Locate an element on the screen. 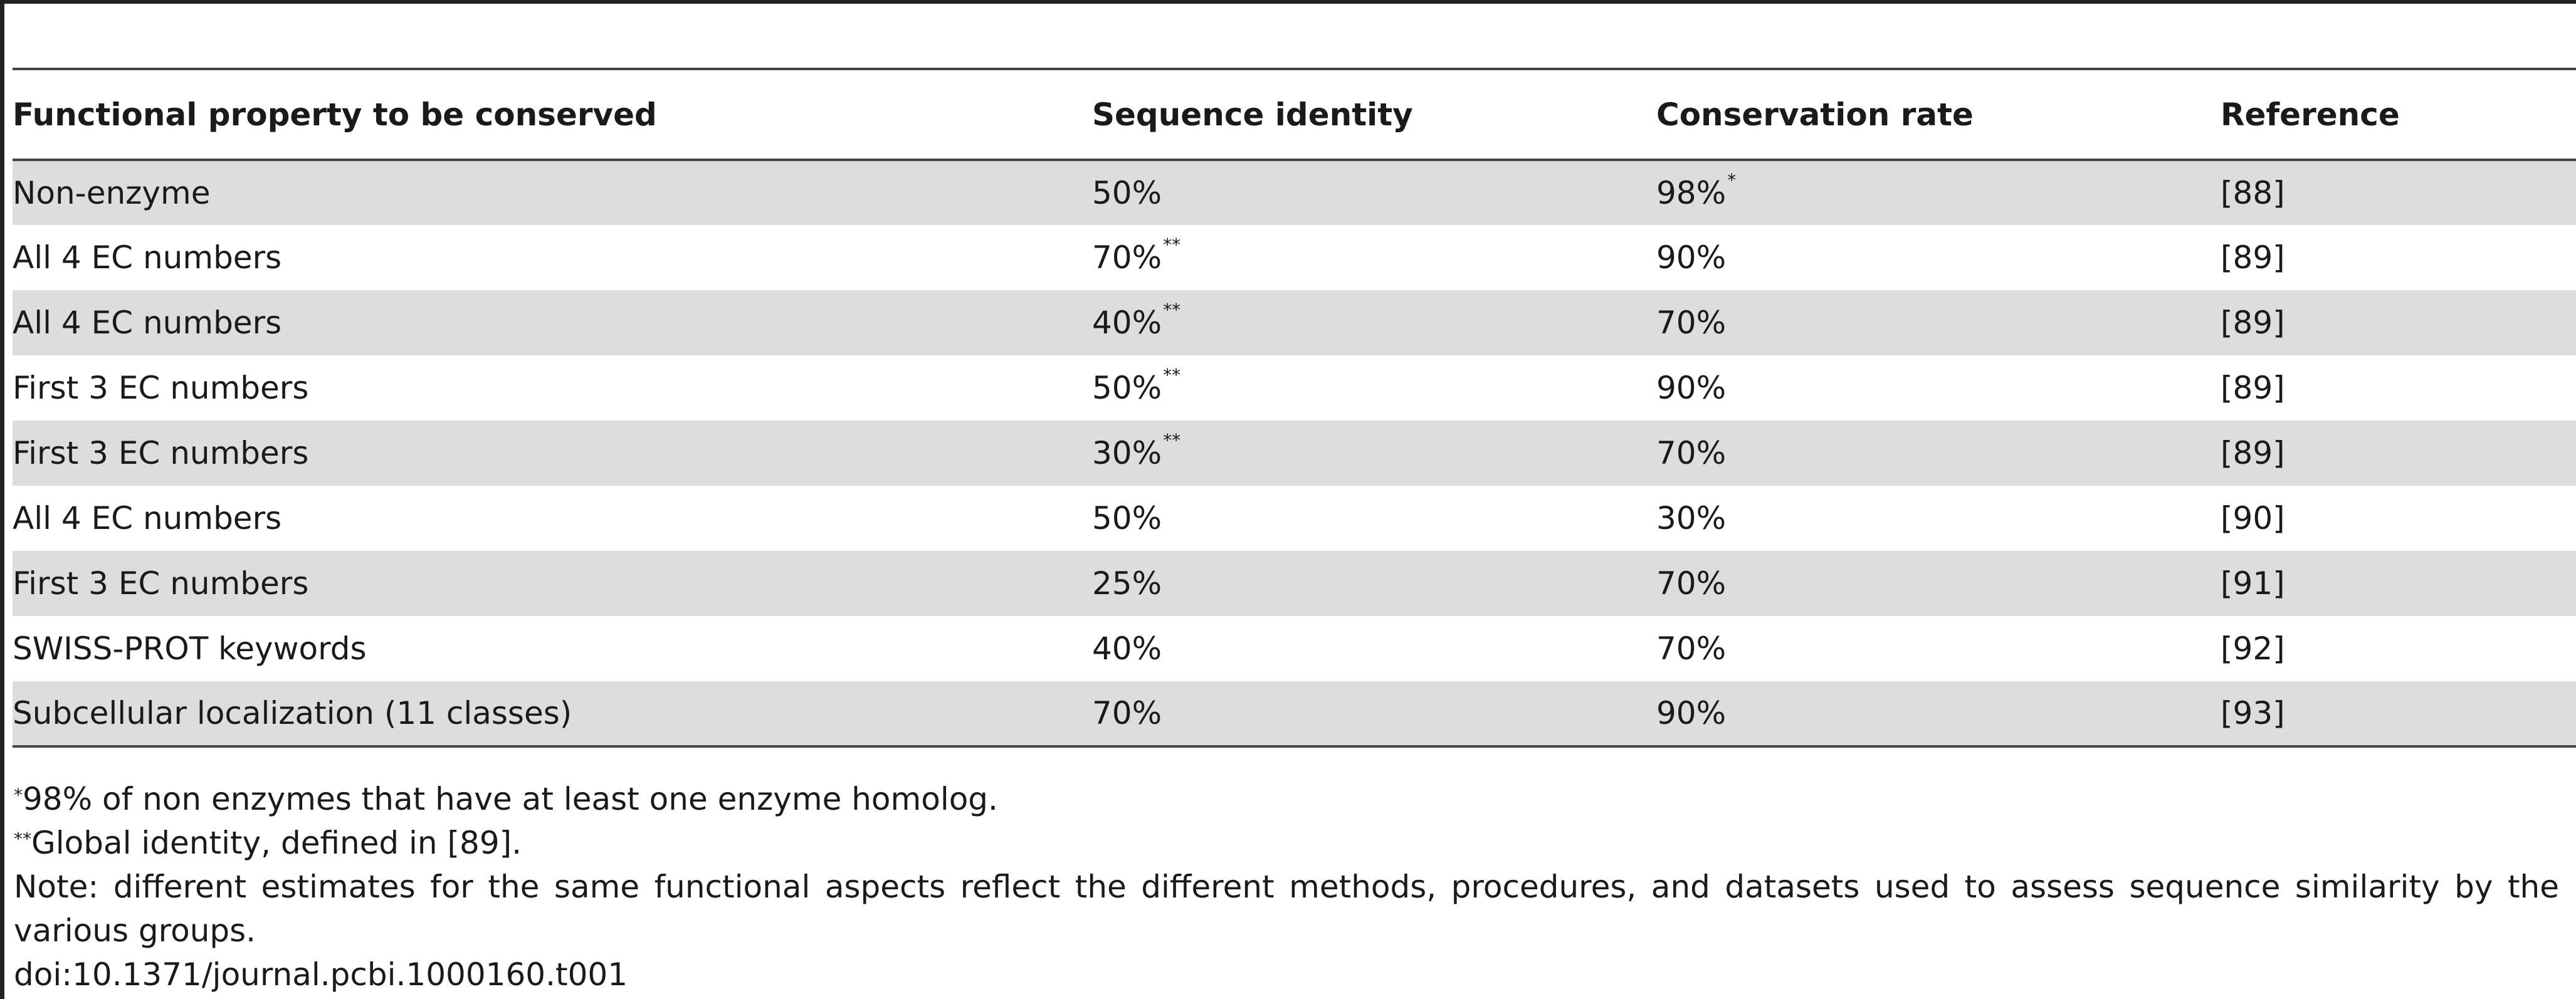  doi-text: doi:10.1371/journal.pcbi.1000160.t001 is located at coordinates (321, 974).